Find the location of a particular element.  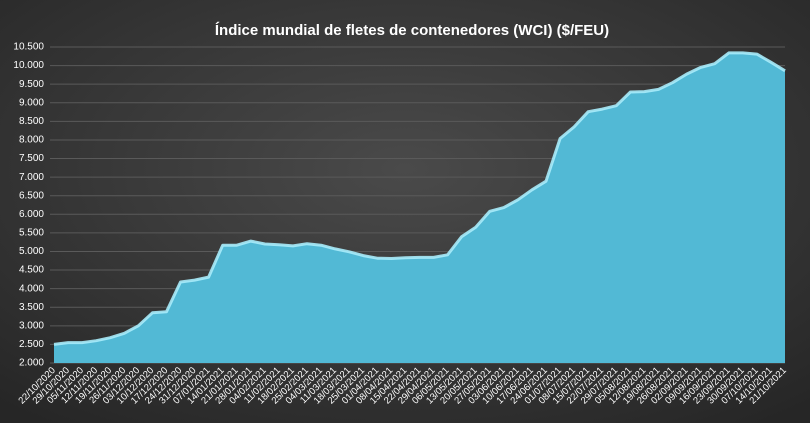

y-tick-label: 5.500 is located at coordinates (31, 233).